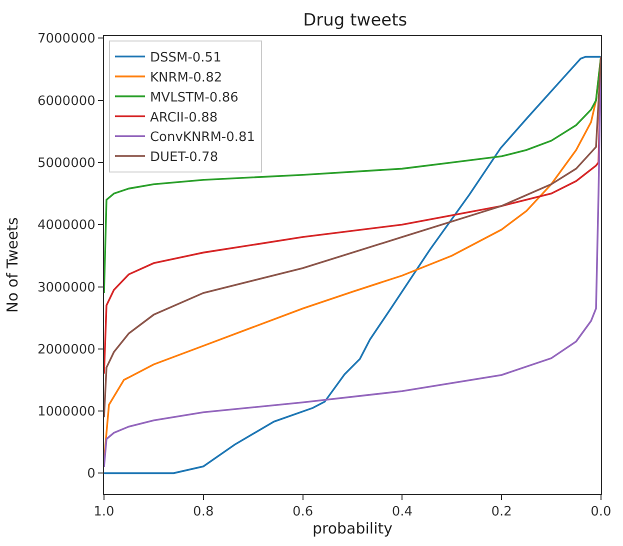 Image resolution: width=623 pixels, height=546 pixels. Describe the element at coordinates (66, 164) in the screenshot. I see `y-tick-label: 5000000` at that location.